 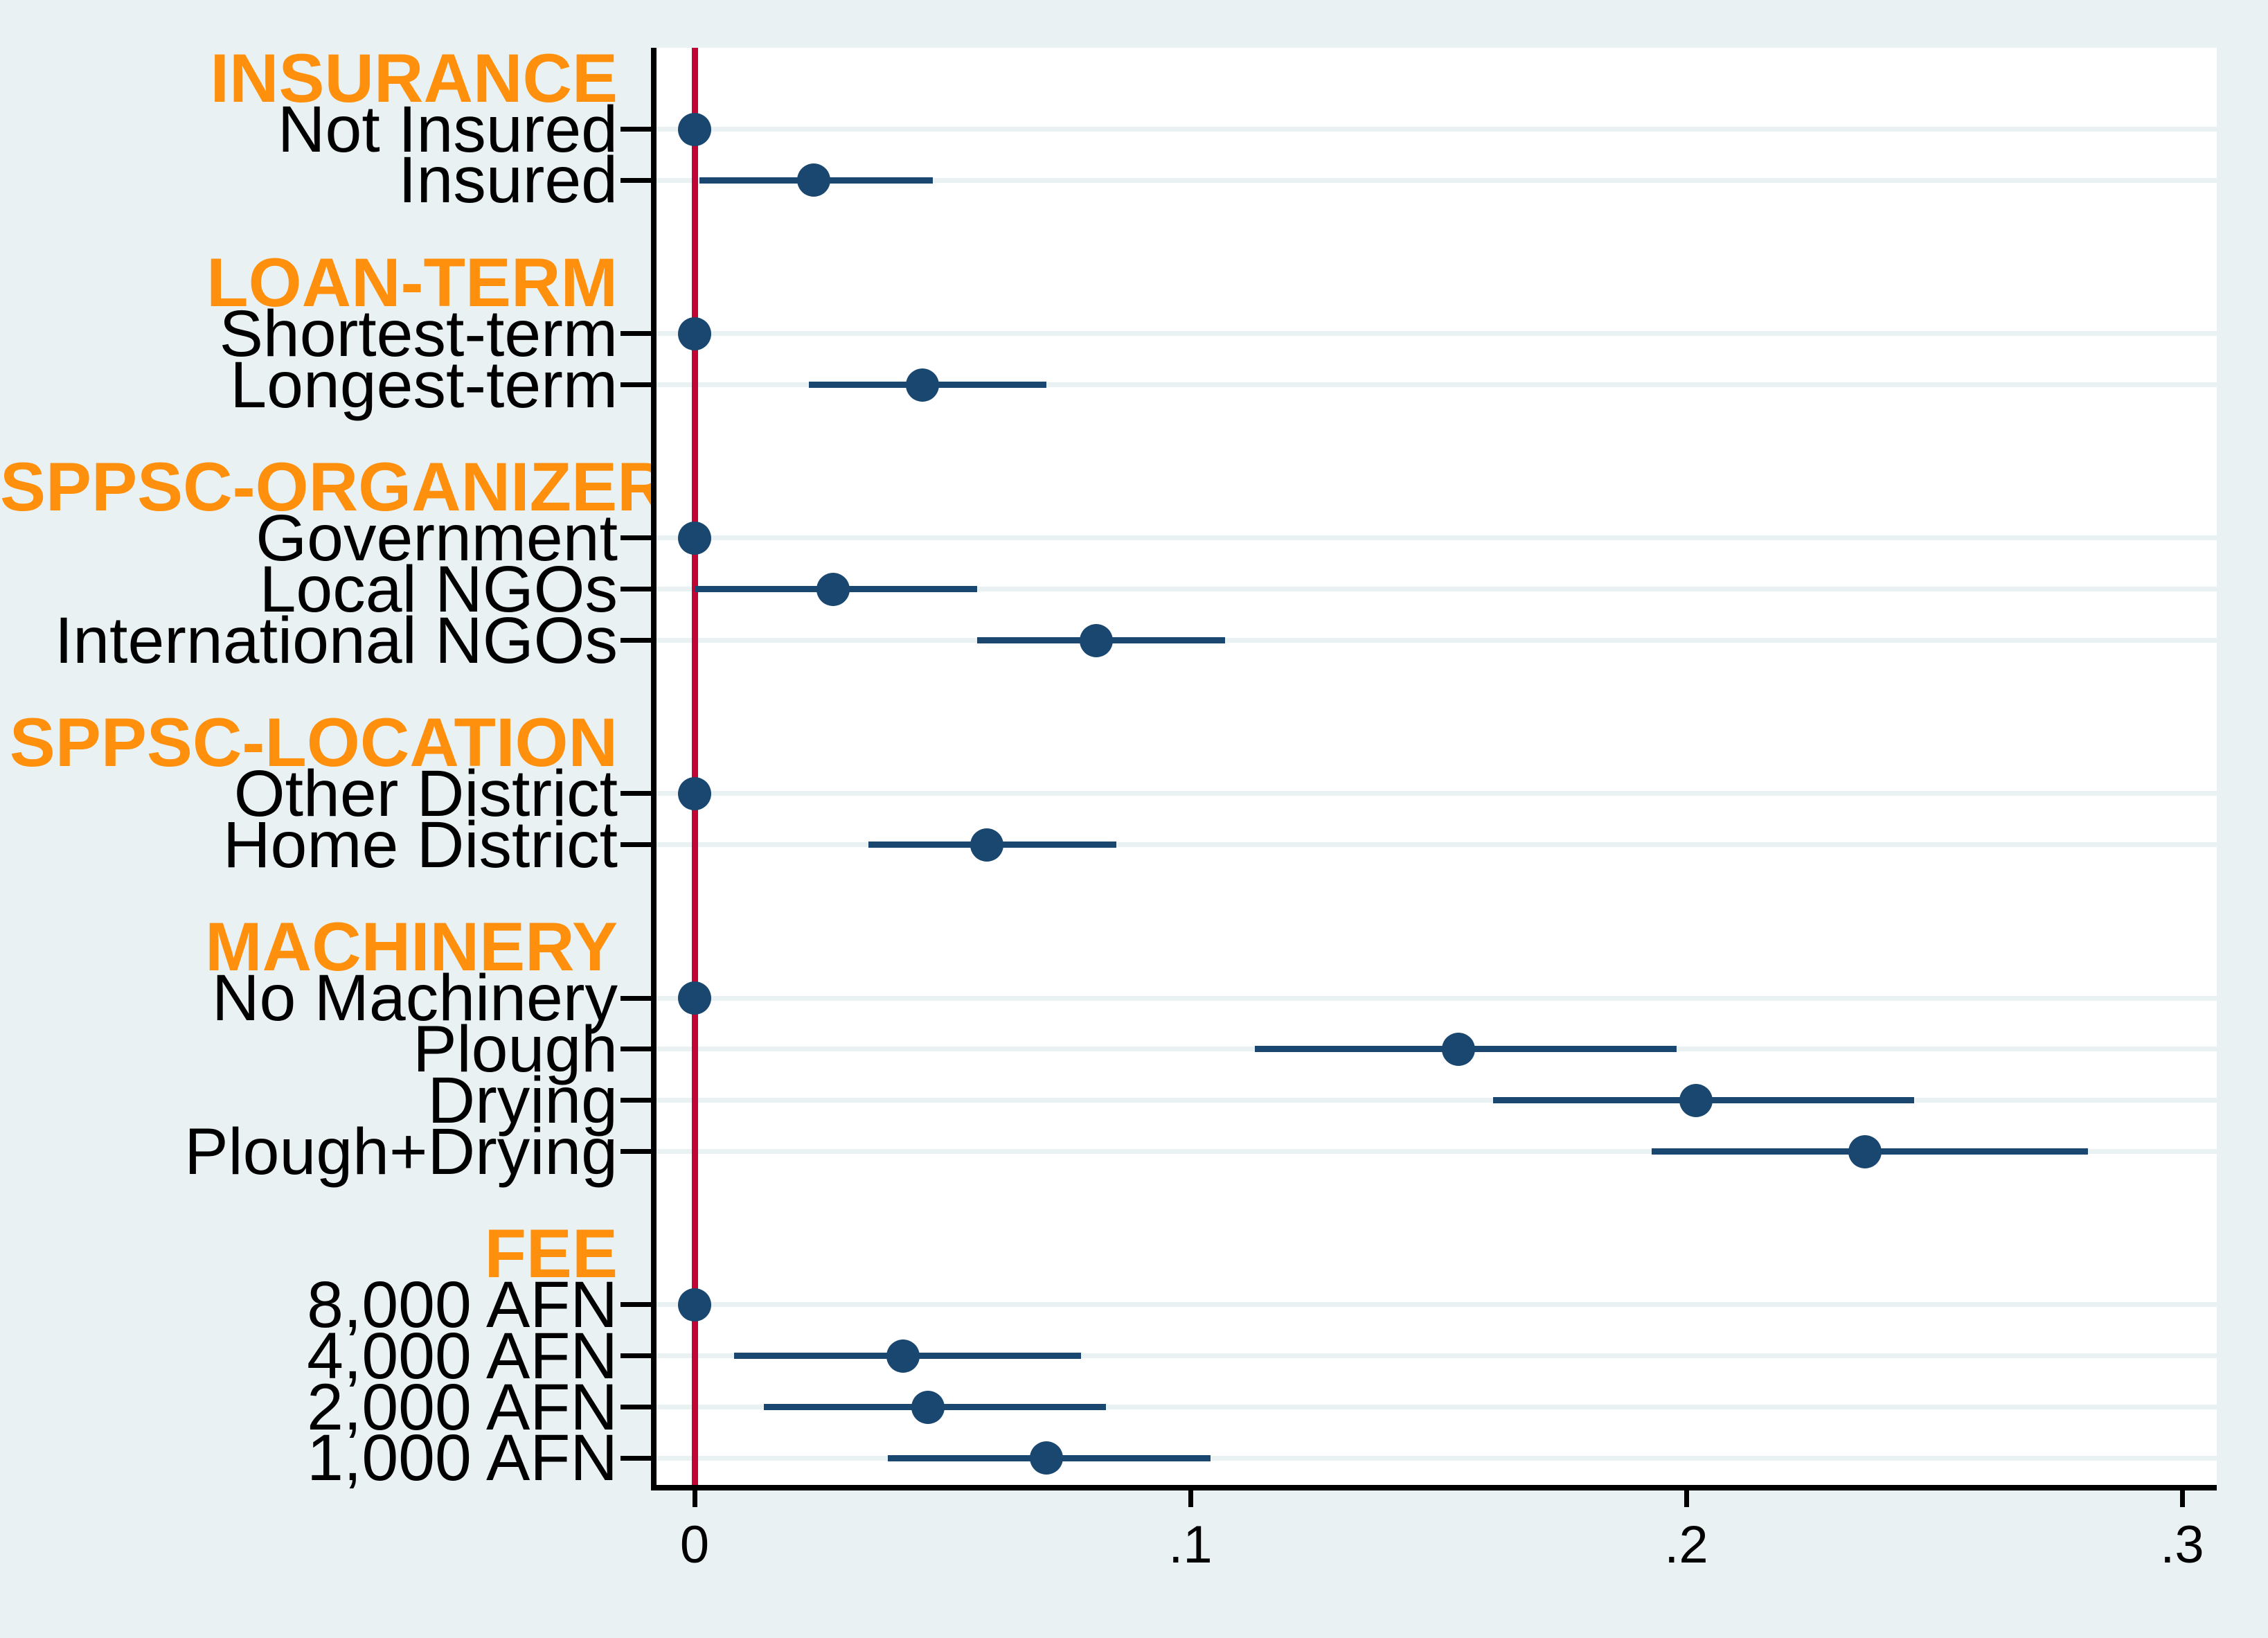 I want to click on x-axis-tick-label: 0, so click(x=694, y=1544).